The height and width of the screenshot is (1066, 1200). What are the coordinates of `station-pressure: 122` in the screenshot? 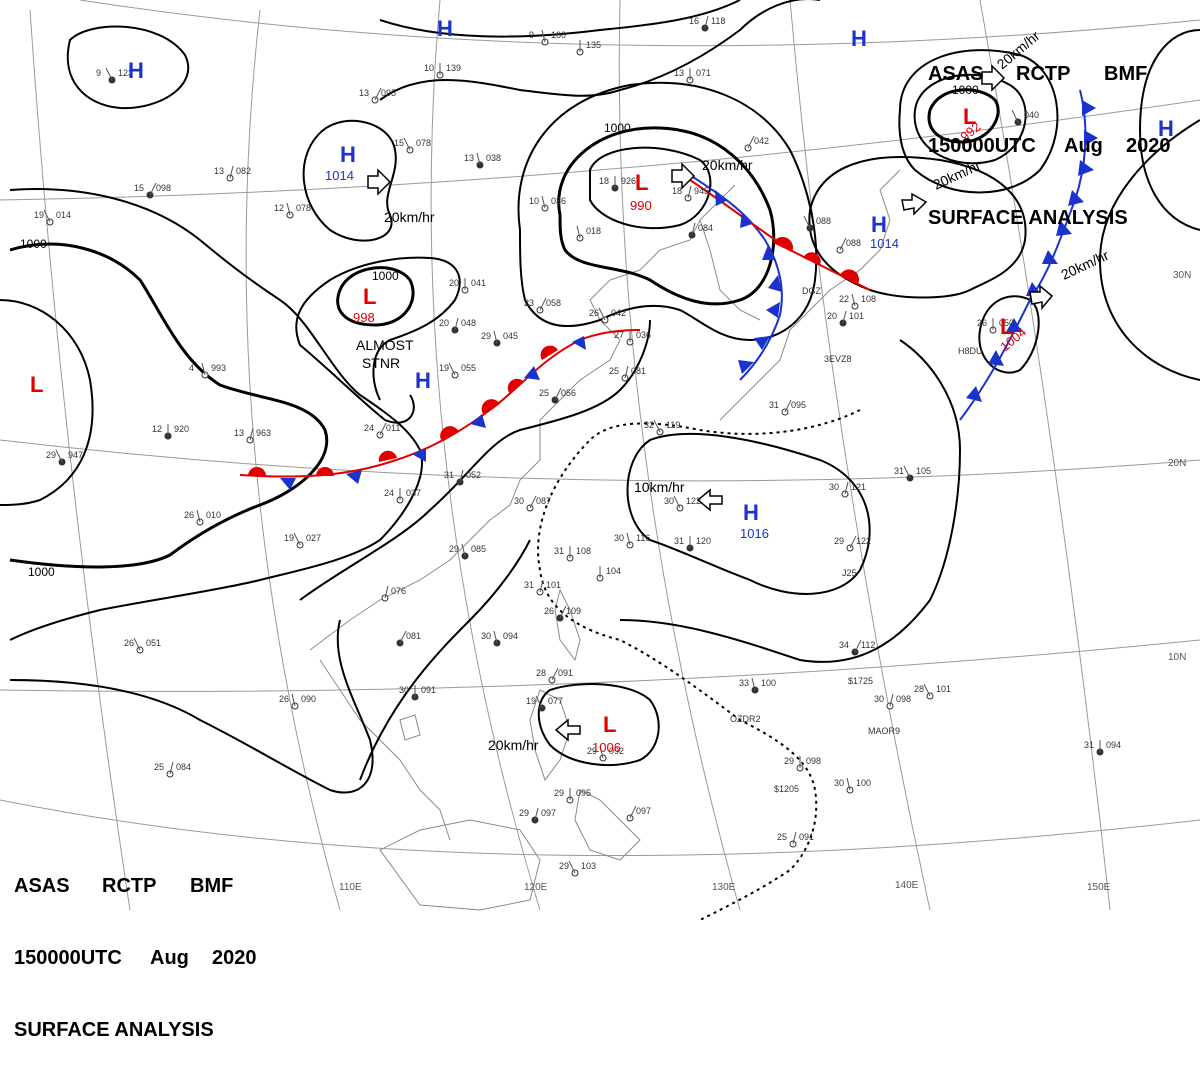 It's located at (693, 501).